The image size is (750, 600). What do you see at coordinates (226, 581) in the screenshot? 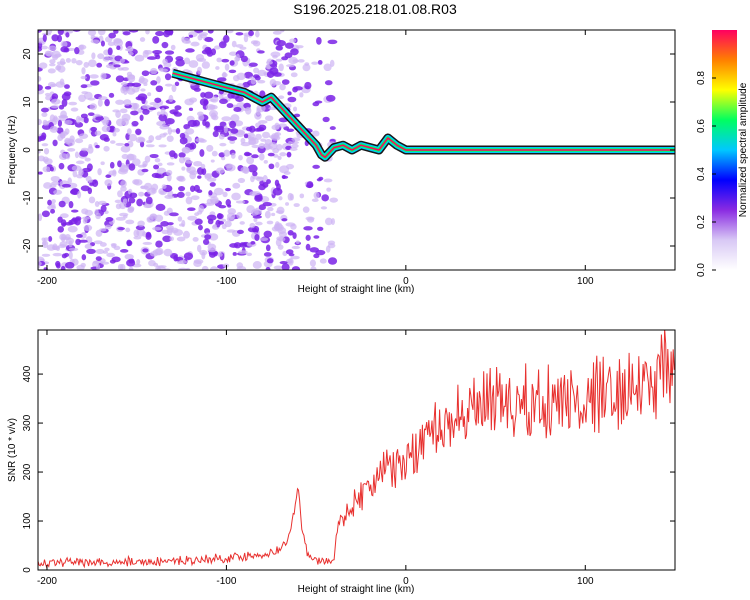
I see `snr-x-tick-label: -100` at bounding box center [226, 581].